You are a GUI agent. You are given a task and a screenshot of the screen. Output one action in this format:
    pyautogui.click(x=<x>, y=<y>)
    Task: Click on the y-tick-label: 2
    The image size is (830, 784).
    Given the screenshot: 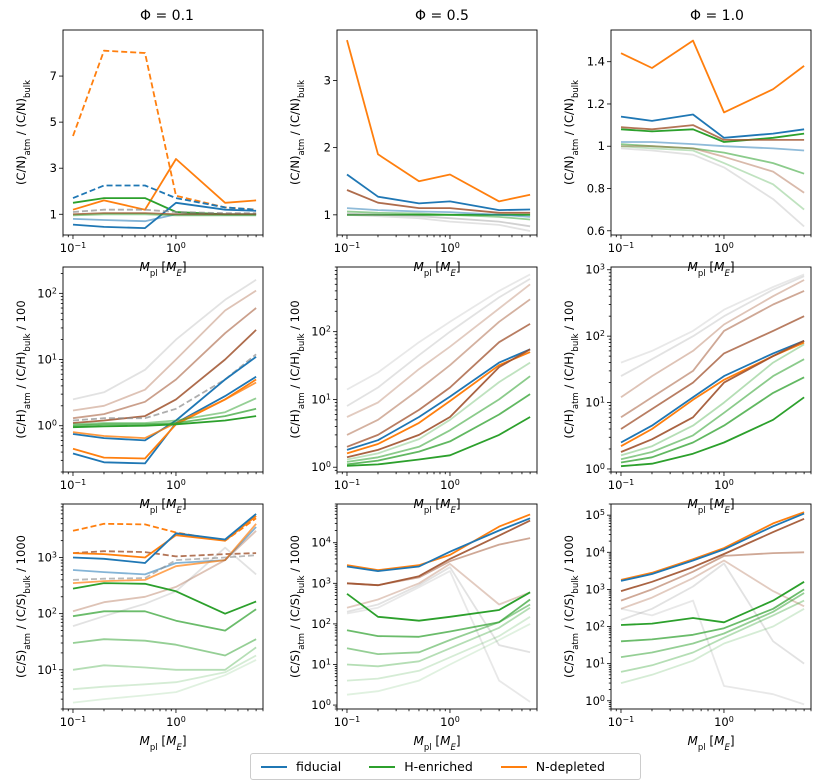 What is the action you would take?
    pyautogui.click(x=327, y=148)
    